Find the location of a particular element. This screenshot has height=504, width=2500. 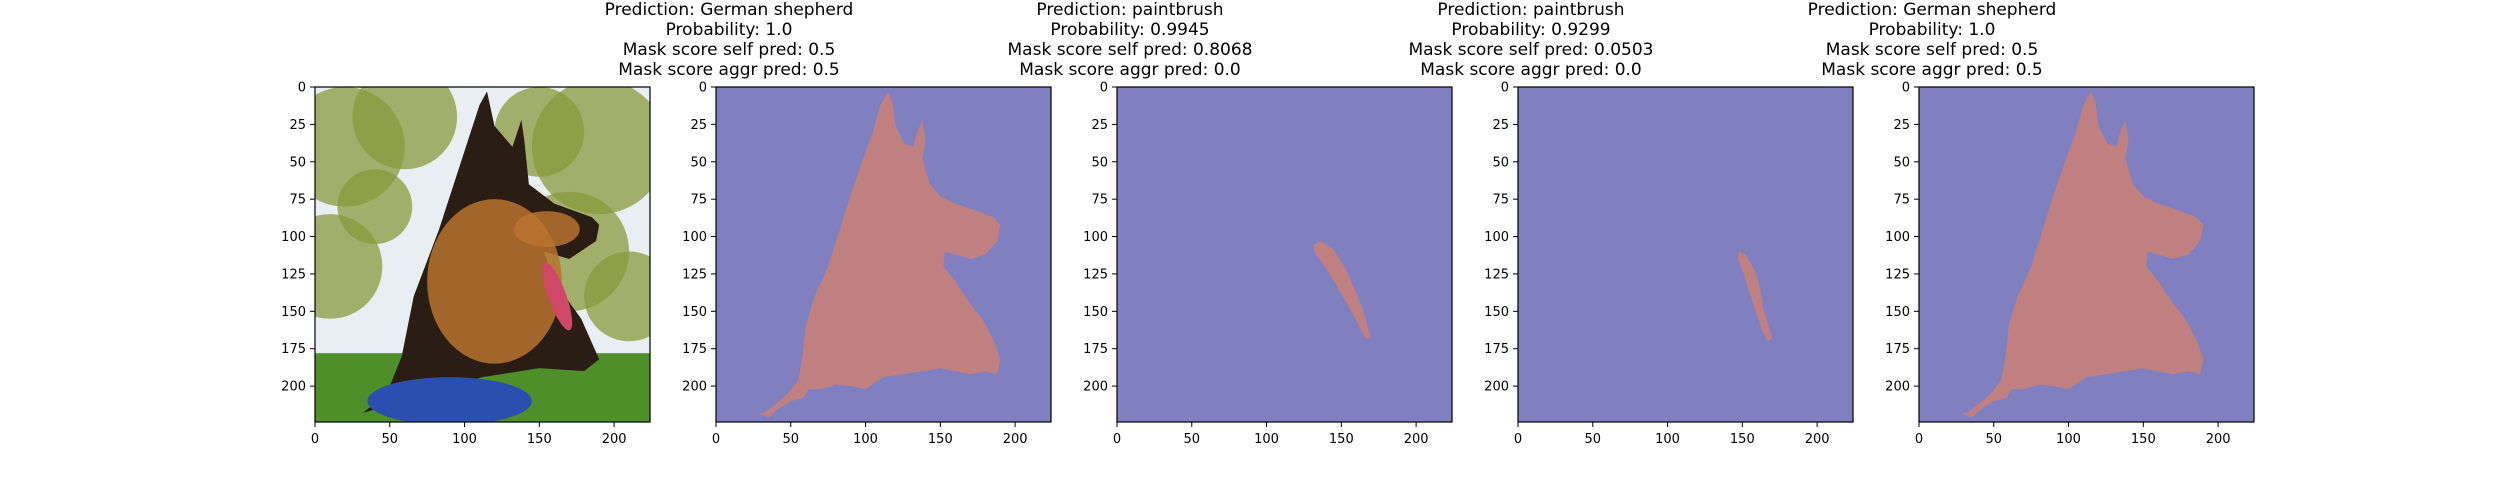

panel-4-image is located at coordinates (1685, 254).